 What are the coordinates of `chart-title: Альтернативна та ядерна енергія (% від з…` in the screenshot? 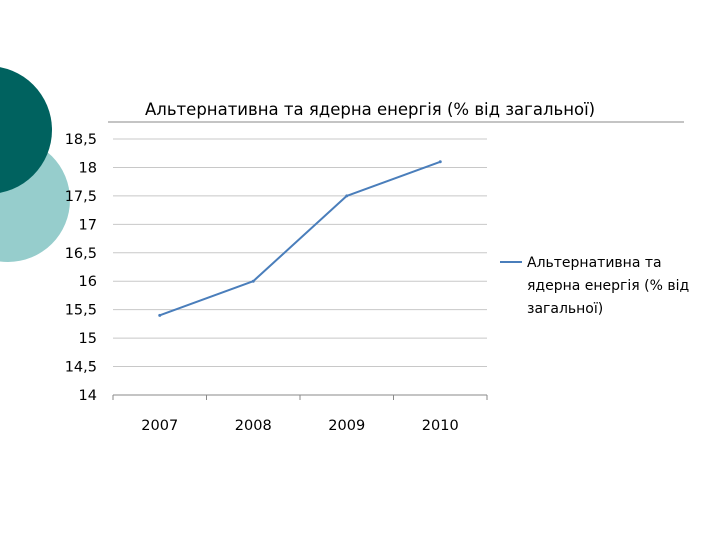 It's located at (370, 109).